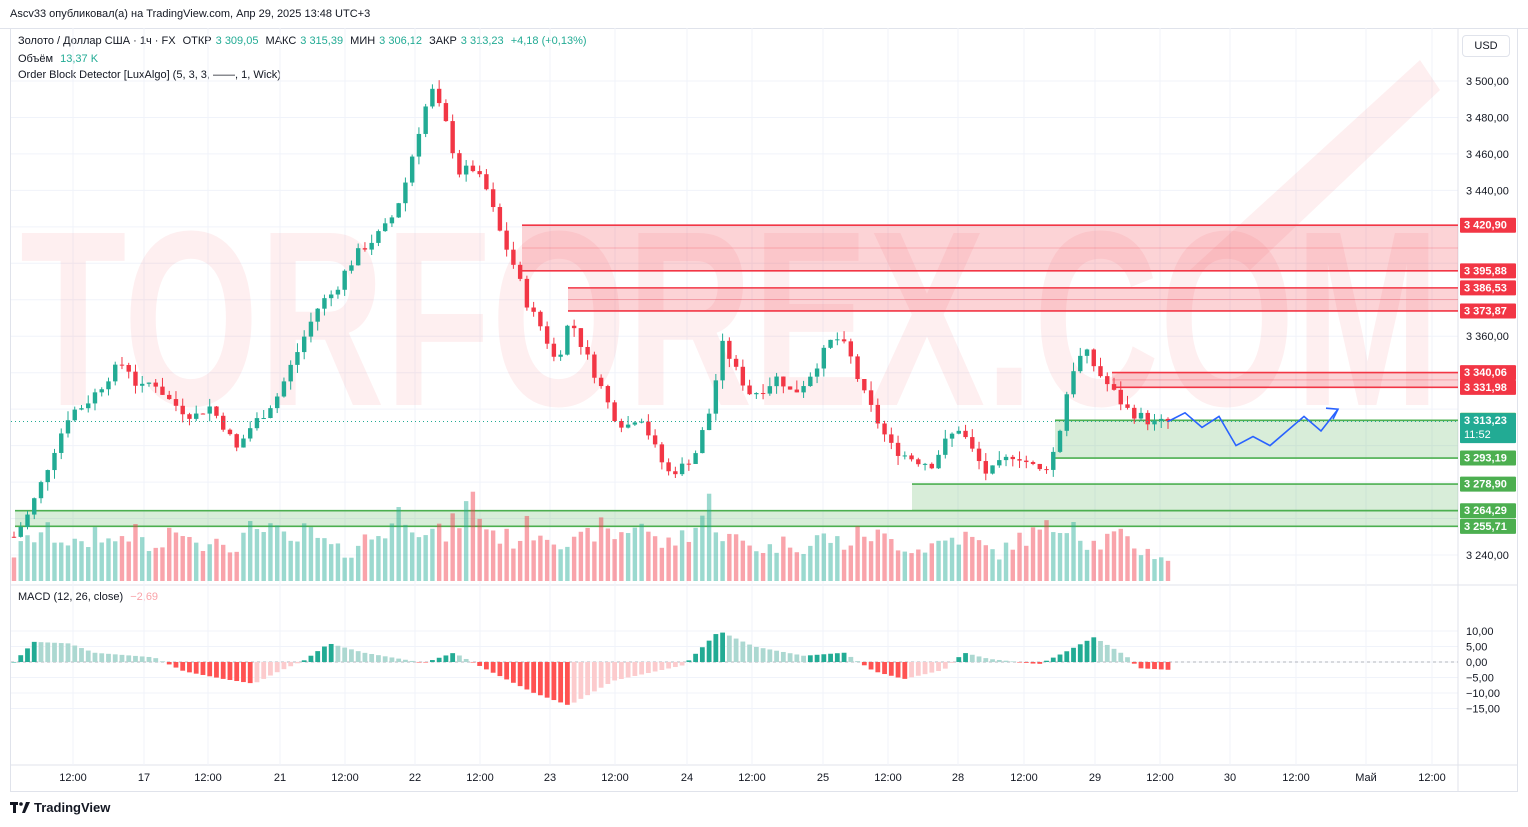  What do you see at coordinates (322, 41) in the screenshot?
I see `high-value: 3 315,39` at bounding box center [322, 41].